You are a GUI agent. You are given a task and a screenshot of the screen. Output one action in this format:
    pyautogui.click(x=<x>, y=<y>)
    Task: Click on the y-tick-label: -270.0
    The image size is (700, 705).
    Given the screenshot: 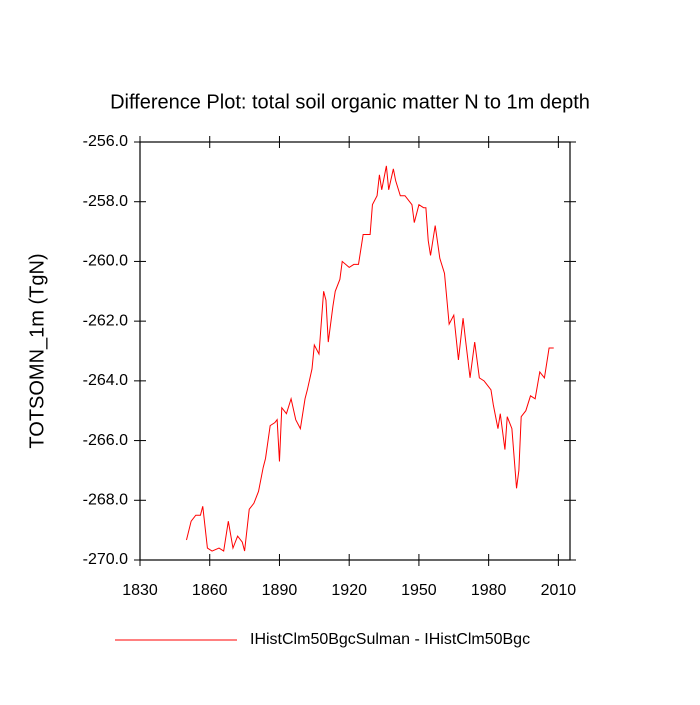 What is the action you would take?
    pyautogui.click(x=105, y=559)
    